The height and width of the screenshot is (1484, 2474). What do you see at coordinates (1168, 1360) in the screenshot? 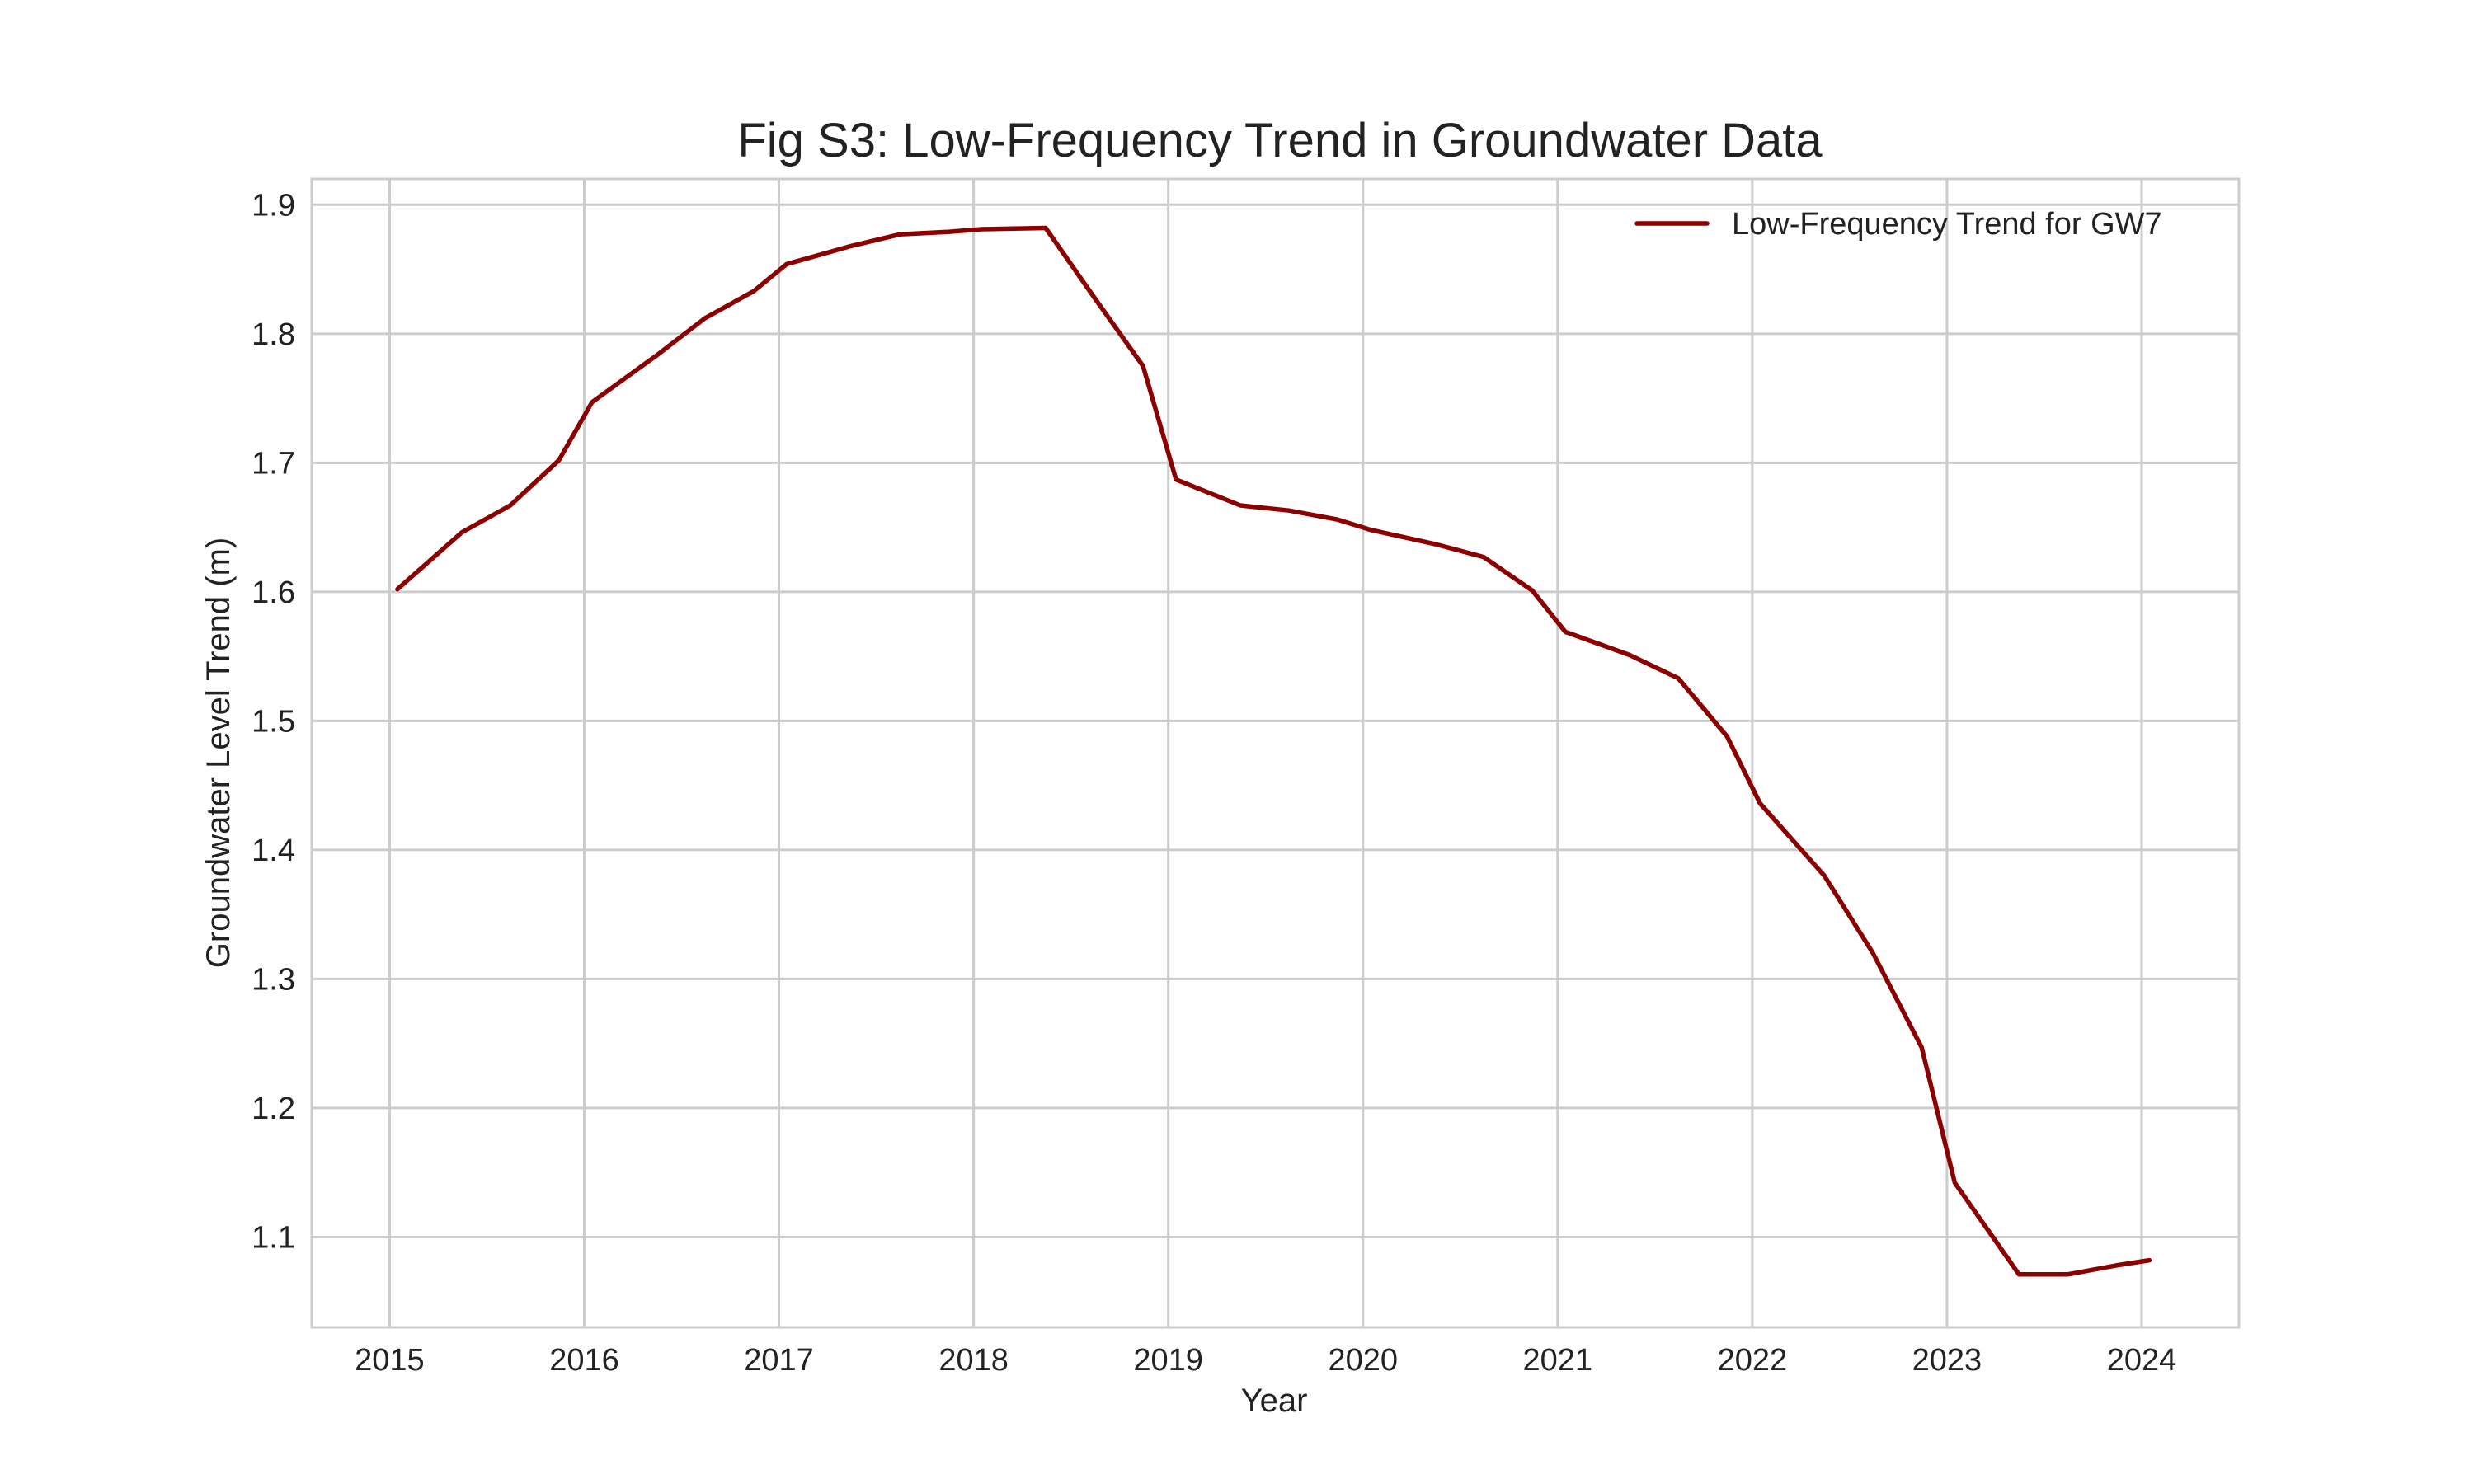
I see `x-tick-label: 2019` at bounding box center [1168, 1360].